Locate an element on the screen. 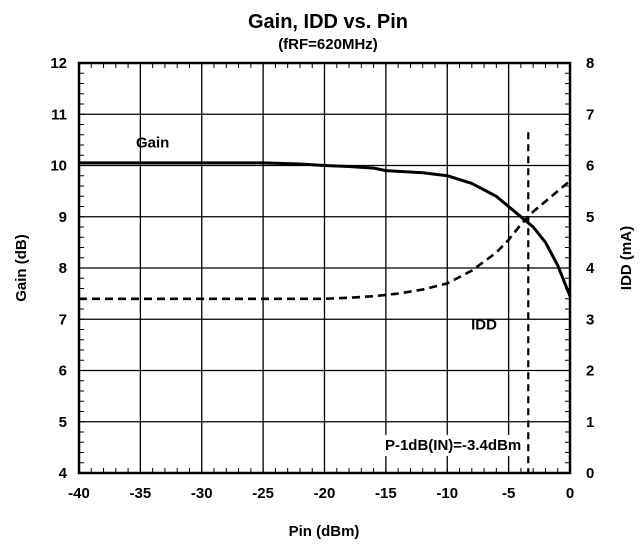 The image size is (642, 546). y-right-tick-label: 1 is located at coordinates (590, 422).